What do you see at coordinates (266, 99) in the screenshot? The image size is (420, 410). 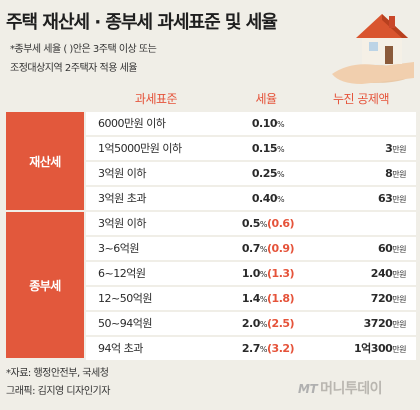 I see `header-rate: 세율` at bounding box center [266, 99].